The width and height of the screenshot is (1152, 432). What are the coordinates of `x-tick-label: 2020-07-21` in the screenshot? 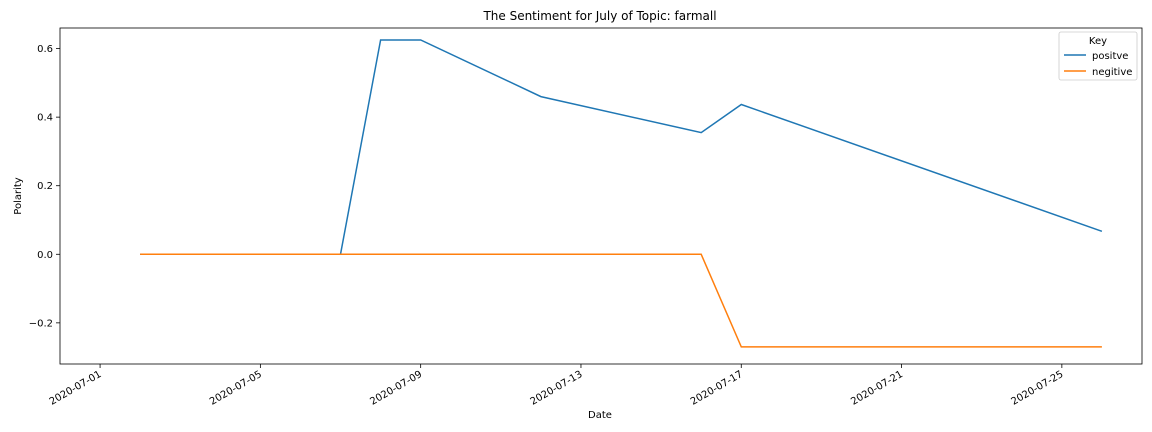 It's located at (877, 388).